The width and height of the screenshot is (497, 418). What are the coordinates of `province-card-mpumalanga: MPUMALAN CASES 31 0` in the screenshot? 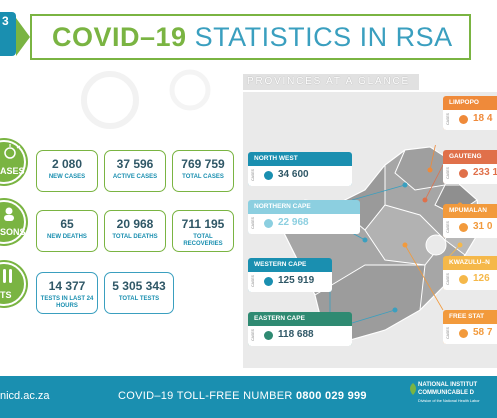 It's located at (470, 221).